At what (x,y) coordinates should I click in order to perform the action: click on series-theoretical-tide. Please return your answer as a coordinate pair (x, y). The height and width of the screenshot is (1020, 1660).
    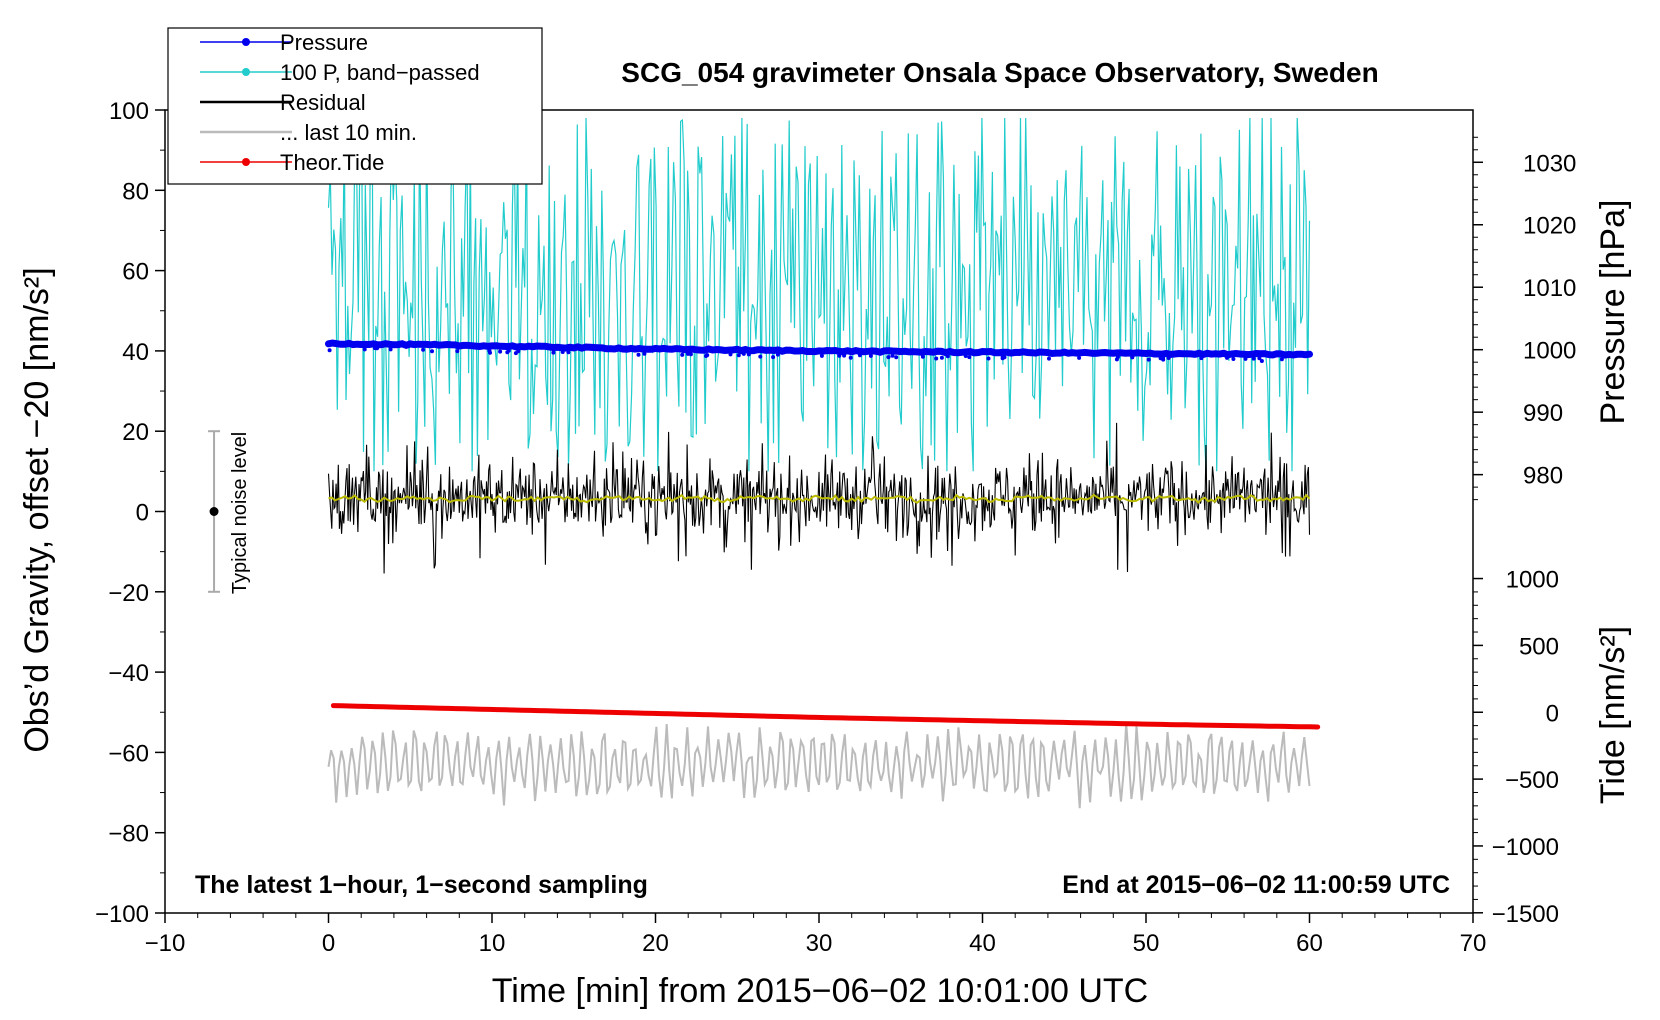
    Looking at the image, I should click on (825, 716).